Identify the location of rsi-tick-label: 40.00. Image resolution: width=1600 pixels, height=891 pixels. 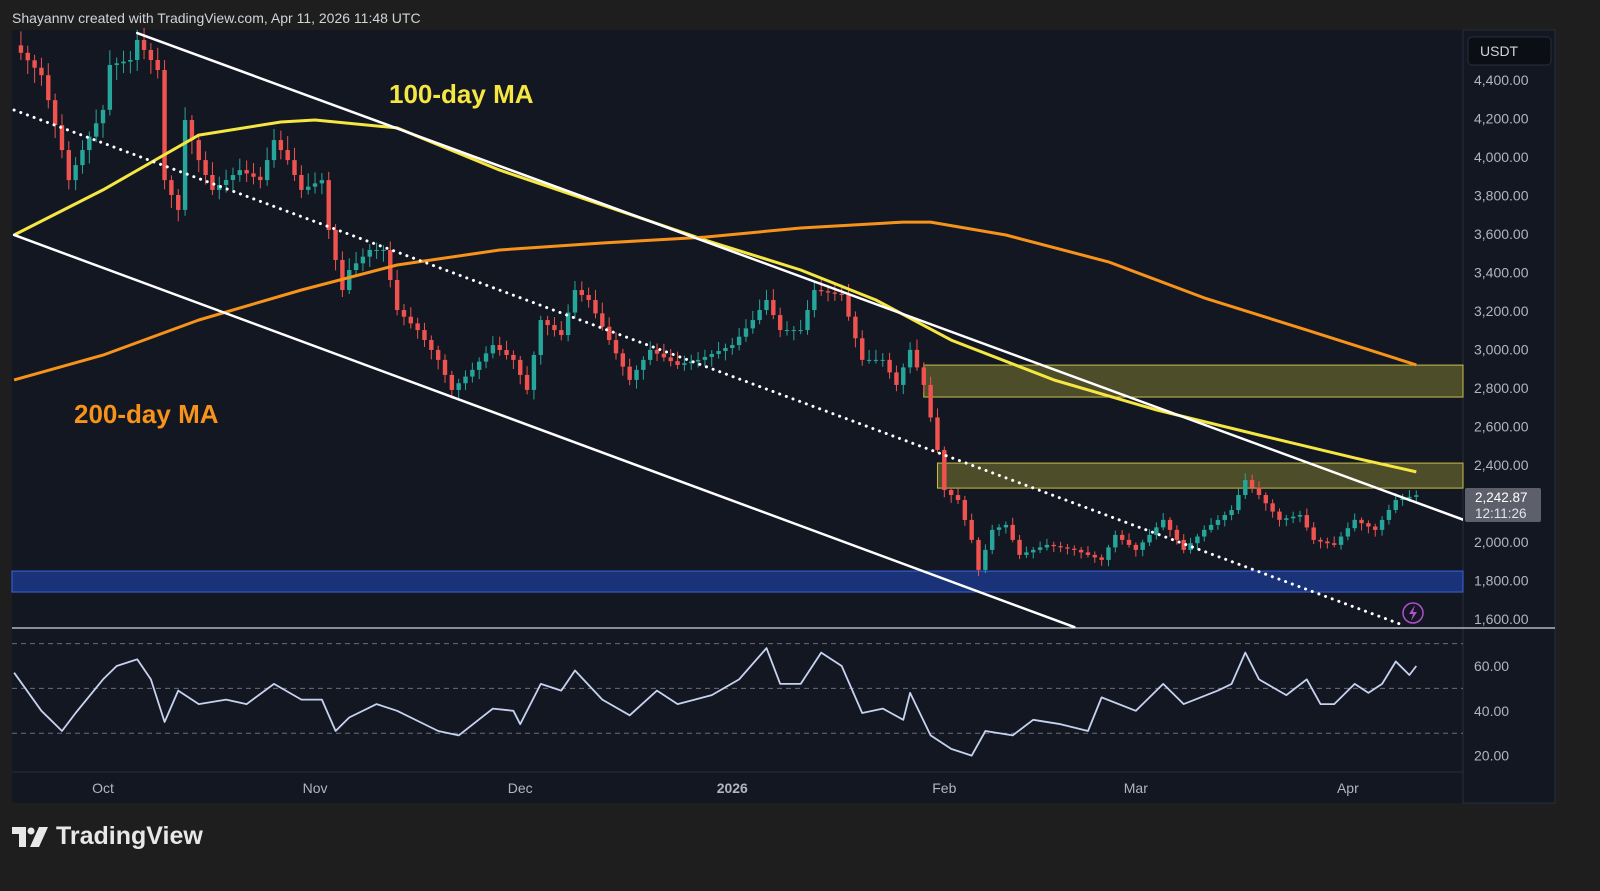
(1491, 711).